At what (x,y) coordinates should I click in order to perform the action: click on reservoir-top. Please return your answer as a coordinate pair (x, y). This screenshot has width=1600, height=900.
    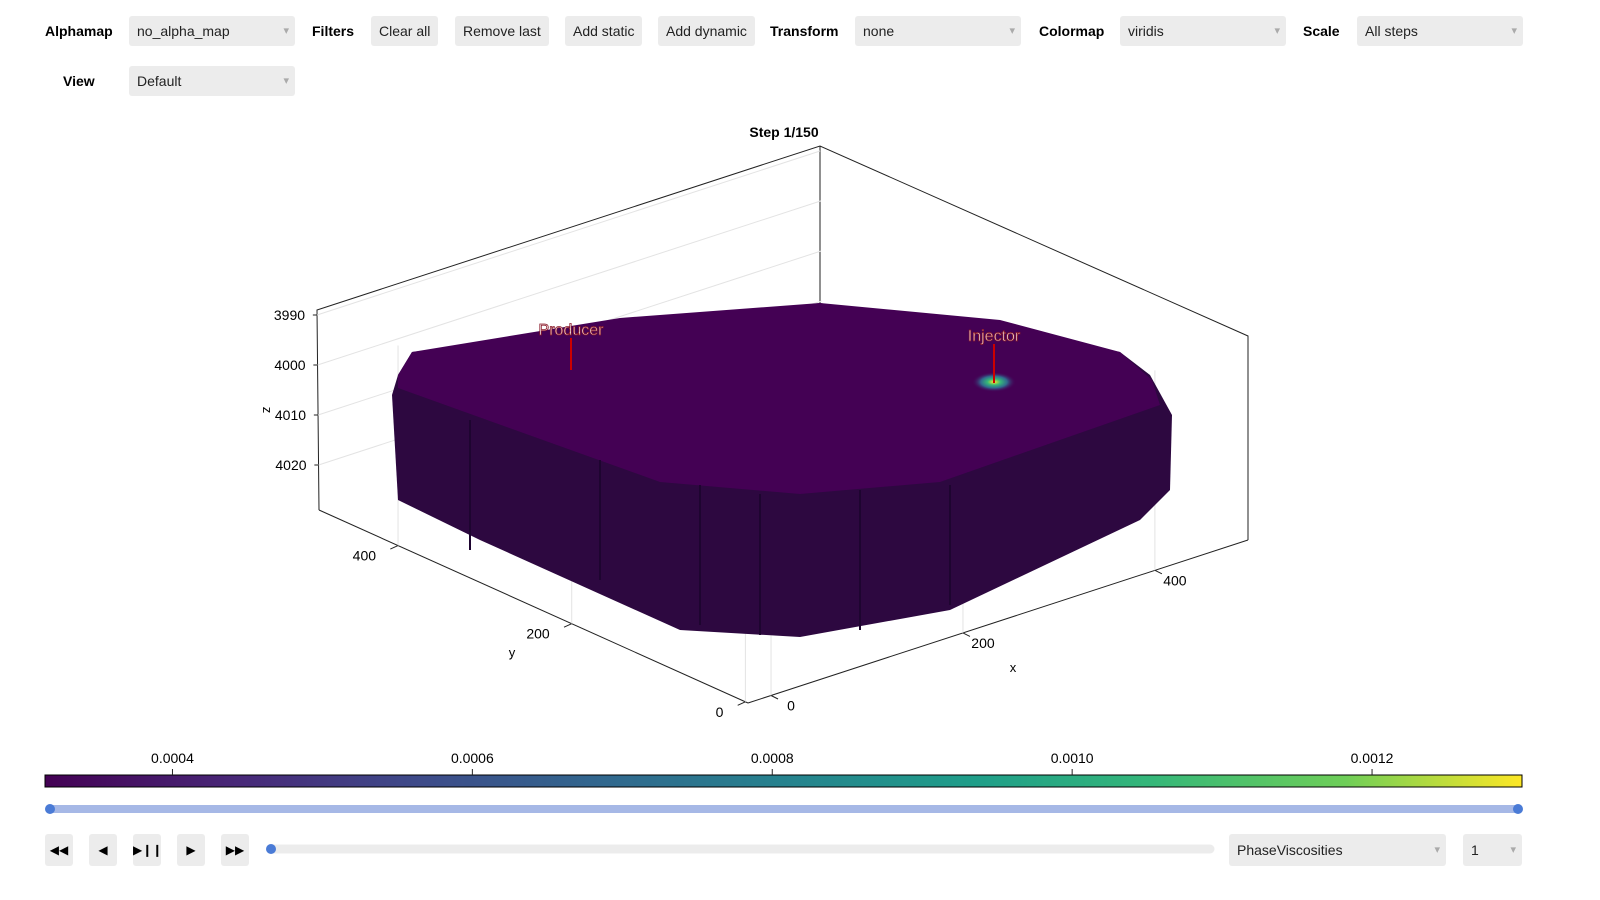
    Looking at the image, I should click on (779, 398).